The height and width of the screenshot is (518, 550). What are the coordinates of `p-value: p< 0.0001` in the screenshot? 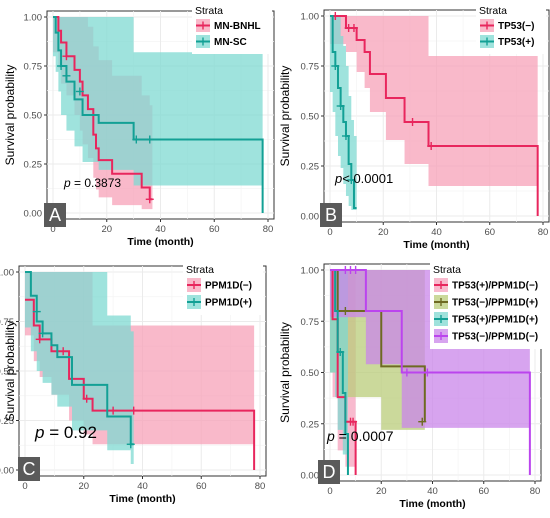 It's located at (363, 178).